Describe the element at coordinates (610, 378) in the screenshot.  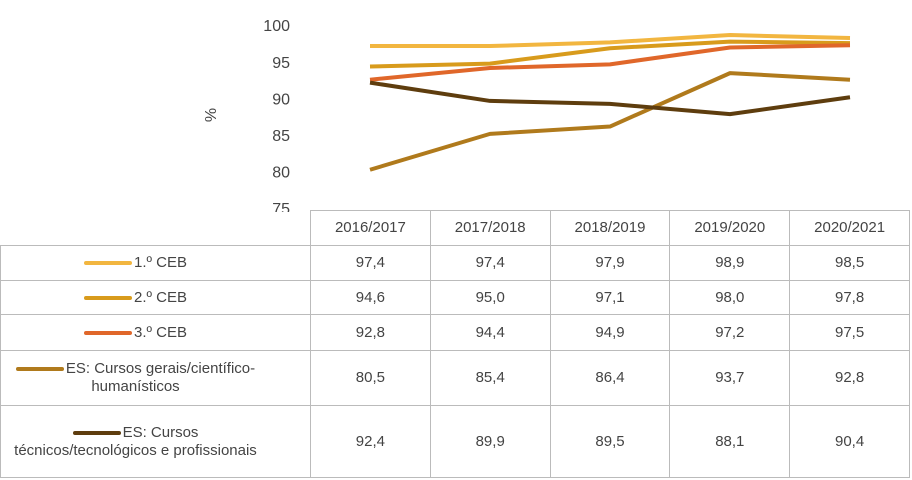
I see `value-cell: 86,4` at that location.